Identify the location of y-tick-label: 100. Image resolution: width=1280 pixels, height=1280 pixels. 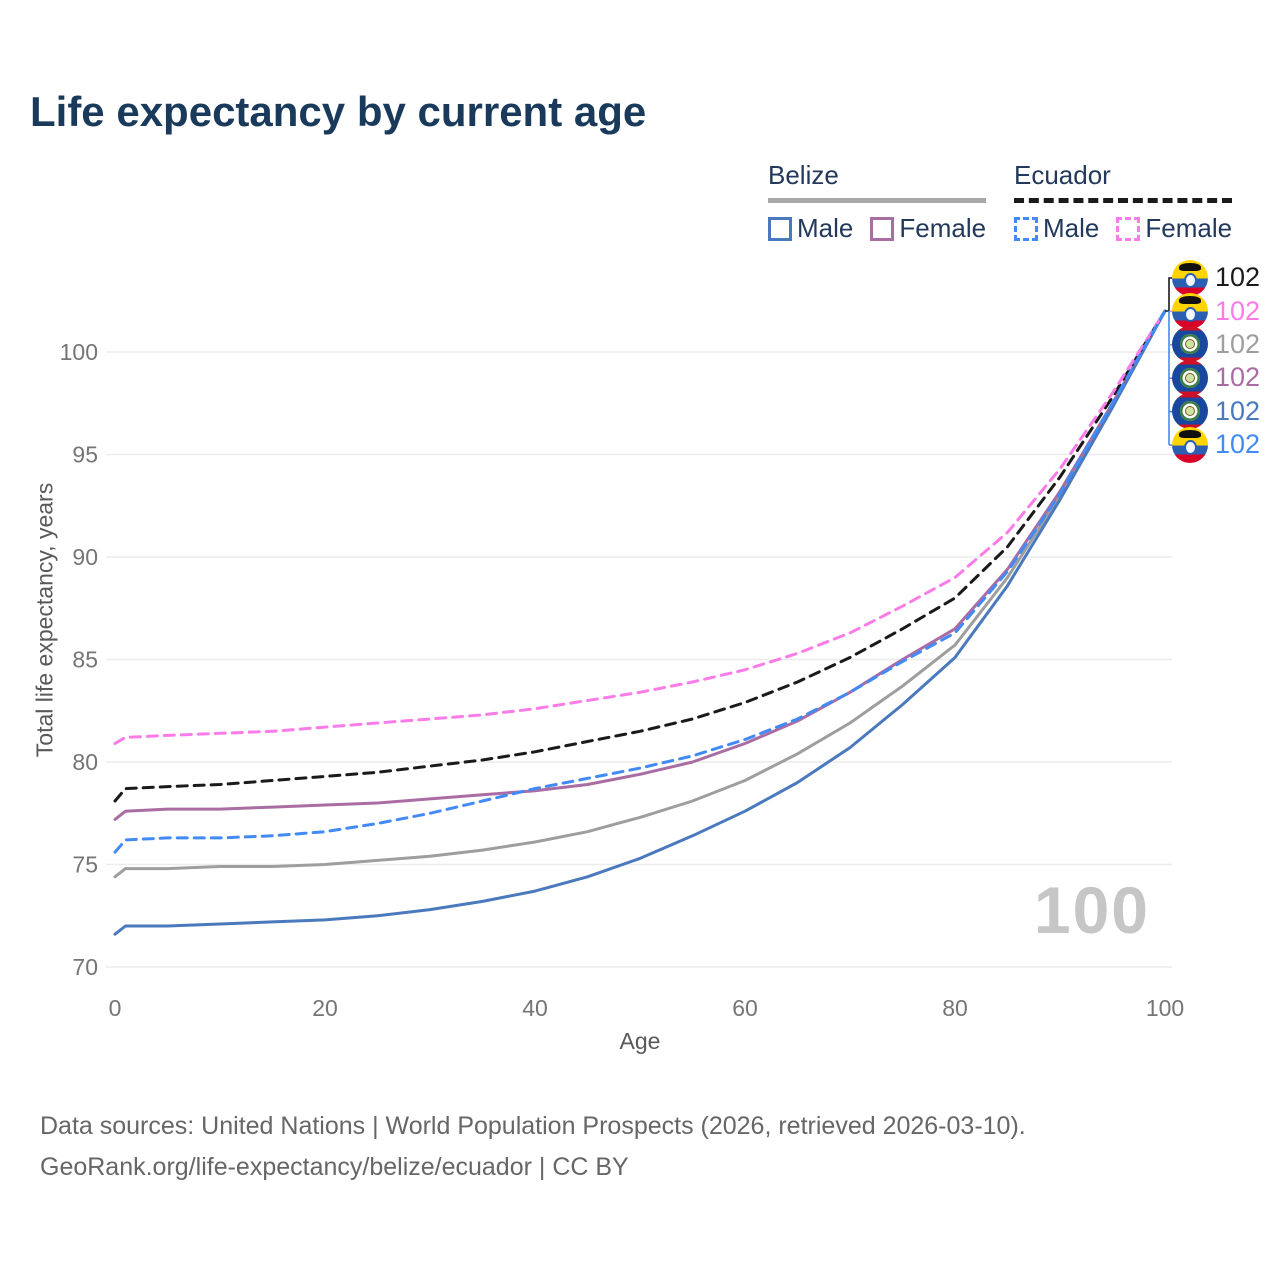
(79, 352).